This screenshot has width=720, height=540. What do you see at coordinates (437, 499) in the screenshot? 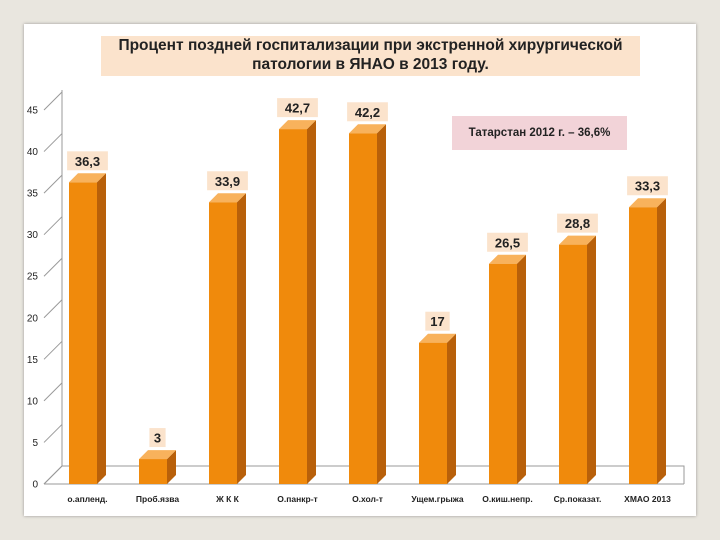
I see `x-tick-label: Ущем.грыжа` at bounding box center [437, 499].